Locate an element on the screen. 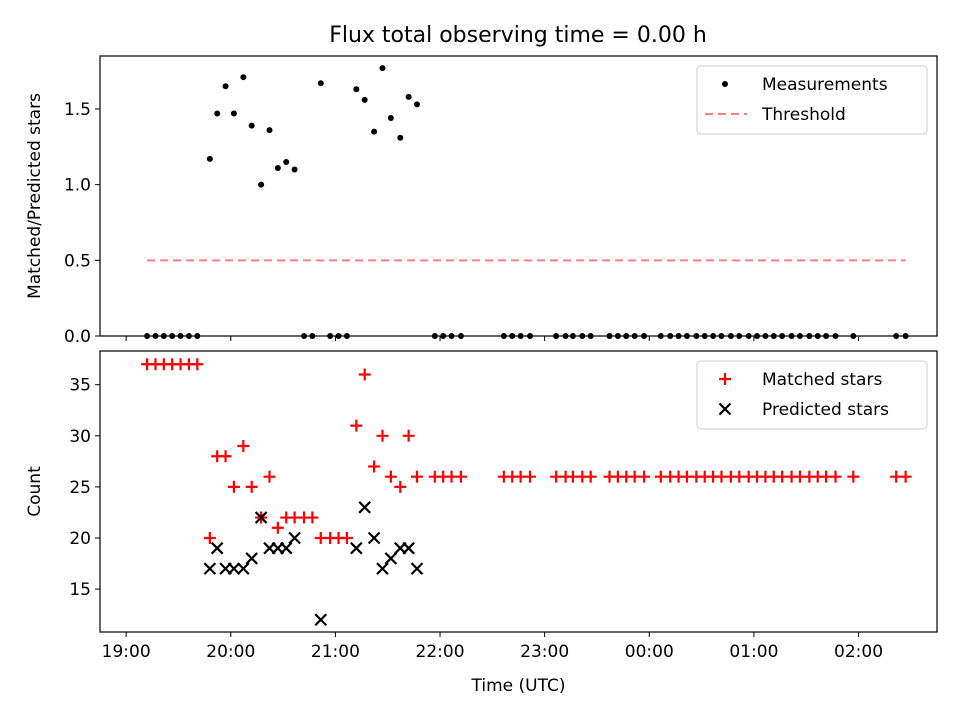 This screenshot has height=724, width=960. x-tick-label: 01:00 is located at coordinates (753, 652).